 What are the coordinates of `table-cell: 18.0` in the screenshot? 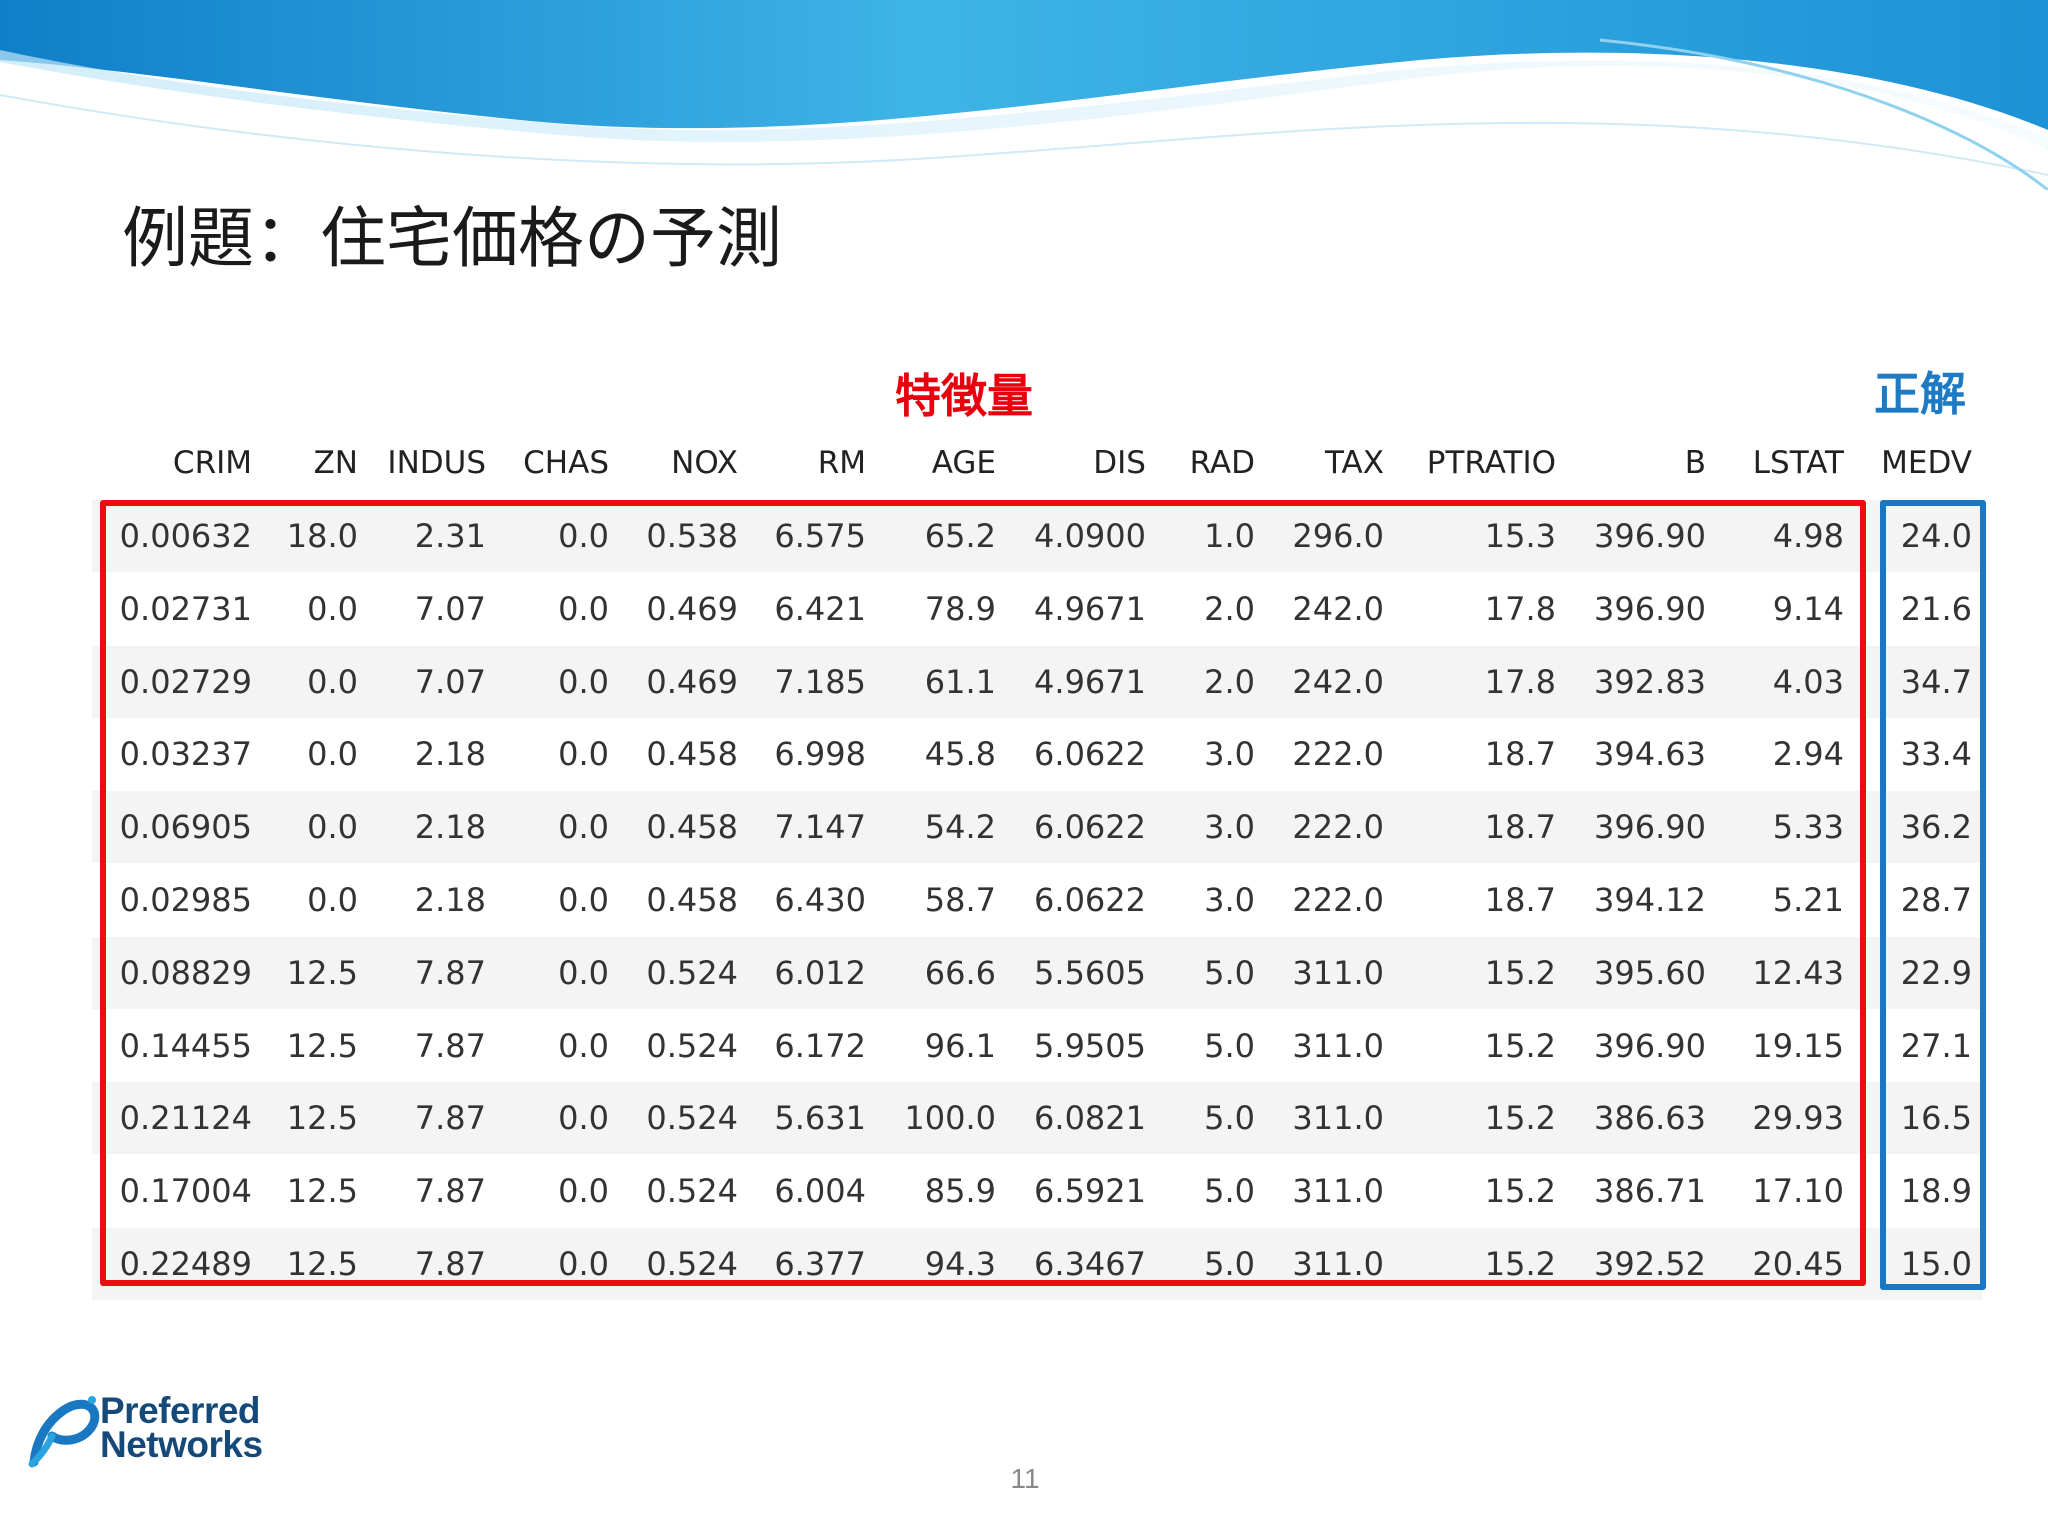 It's located at (322, 536).